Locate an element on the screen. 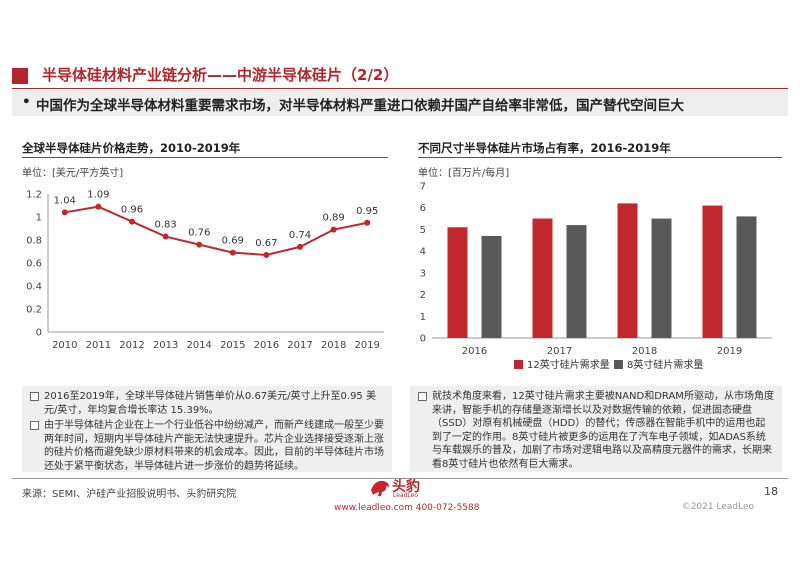  y-tick-label: 4 is located at coordinates (423, 252).